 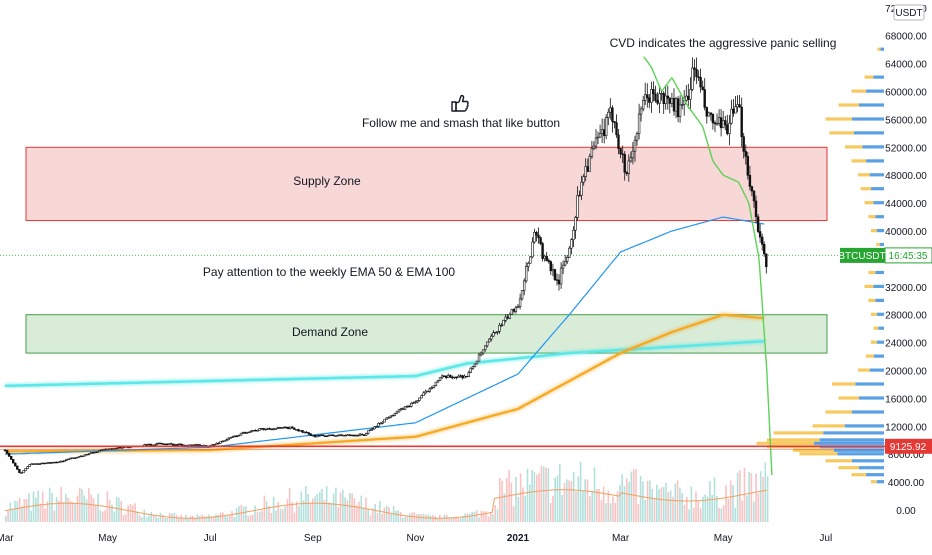 What do you see at coordinates (909, 12) in the screenshot?
I see `currency-badge: USDT` at bounding box center [909, 12].